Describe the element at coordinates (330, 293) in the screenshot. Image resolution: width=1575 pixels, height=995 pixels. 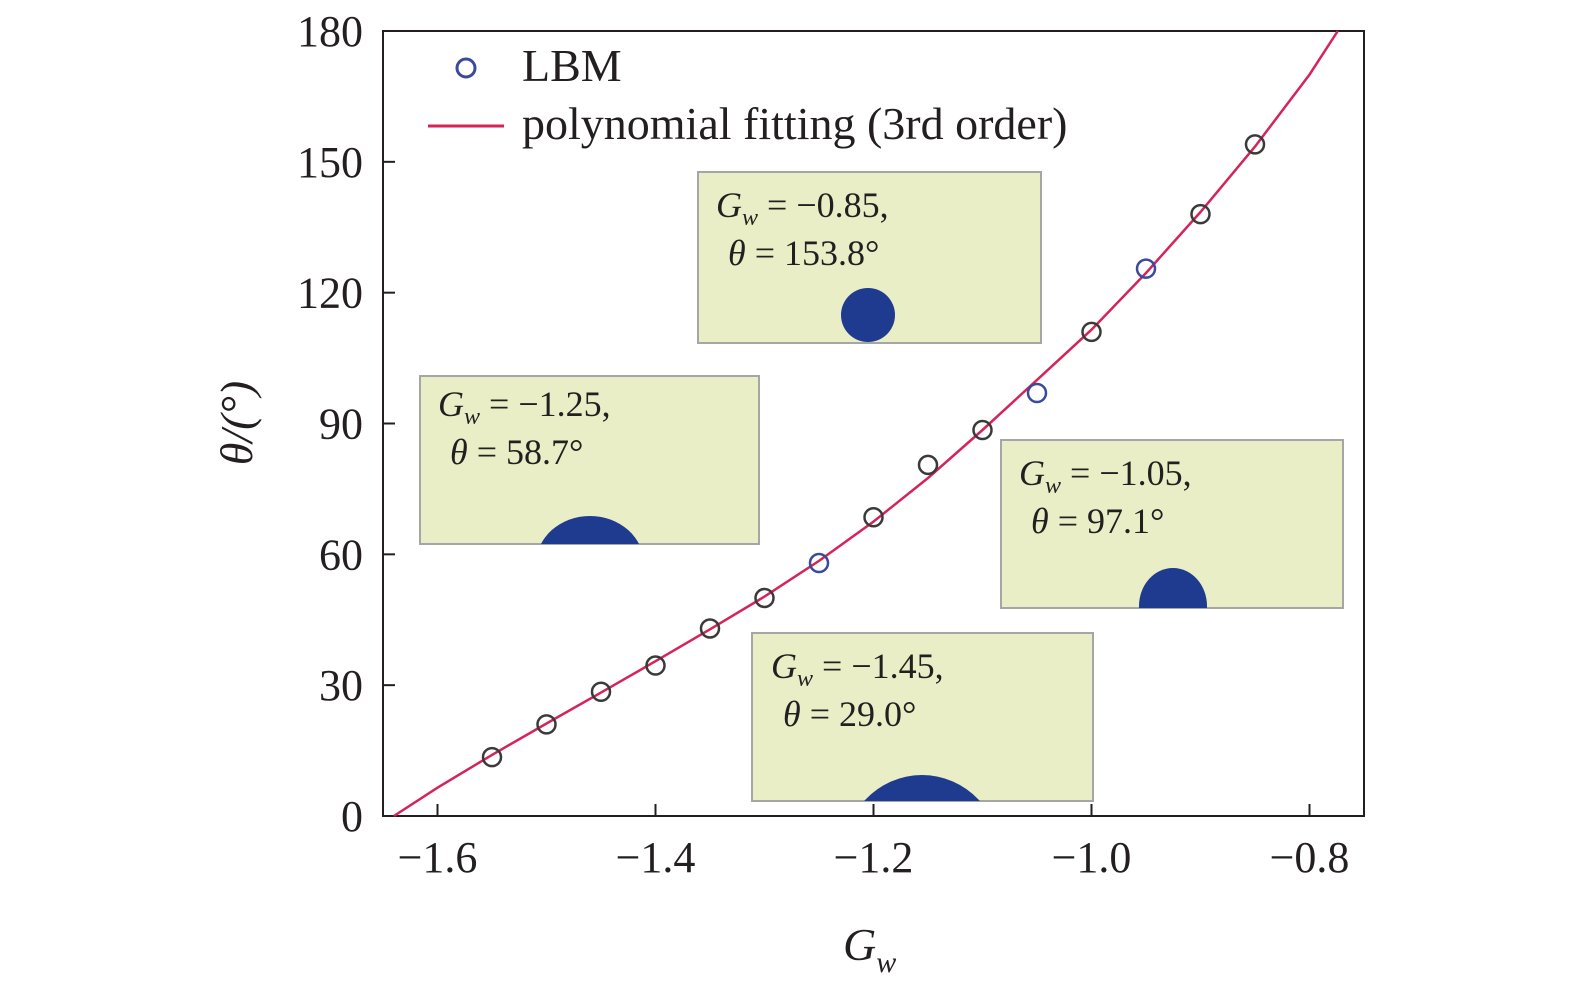
I see `y-tick-label: 120` at that location.